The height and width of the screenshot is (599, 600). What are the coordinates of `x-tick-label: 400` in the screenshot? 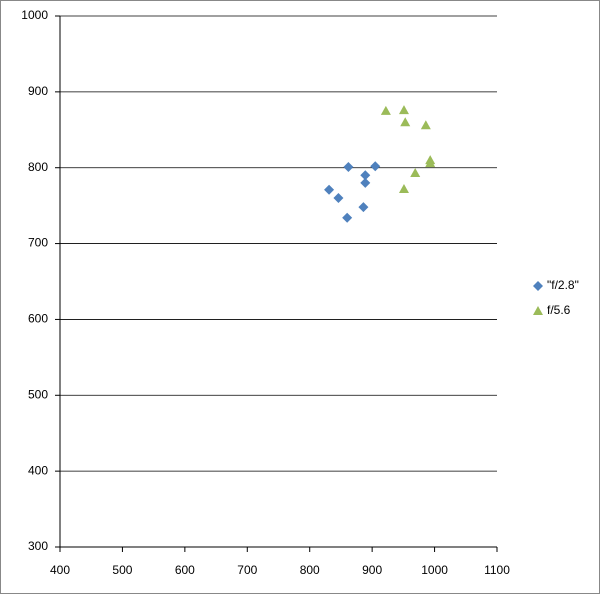 It's located at (60, 570).